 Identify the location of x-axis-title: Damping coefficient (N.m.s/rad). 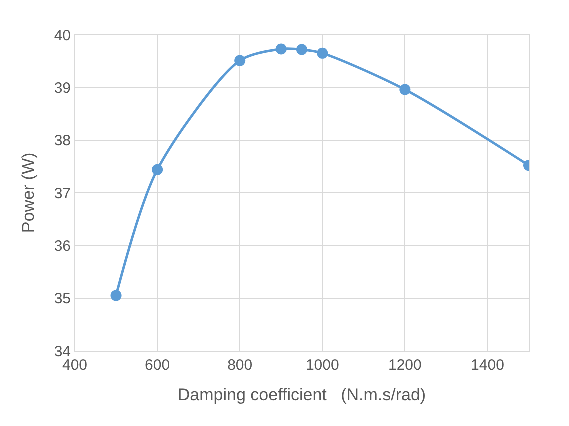
(302, 394).